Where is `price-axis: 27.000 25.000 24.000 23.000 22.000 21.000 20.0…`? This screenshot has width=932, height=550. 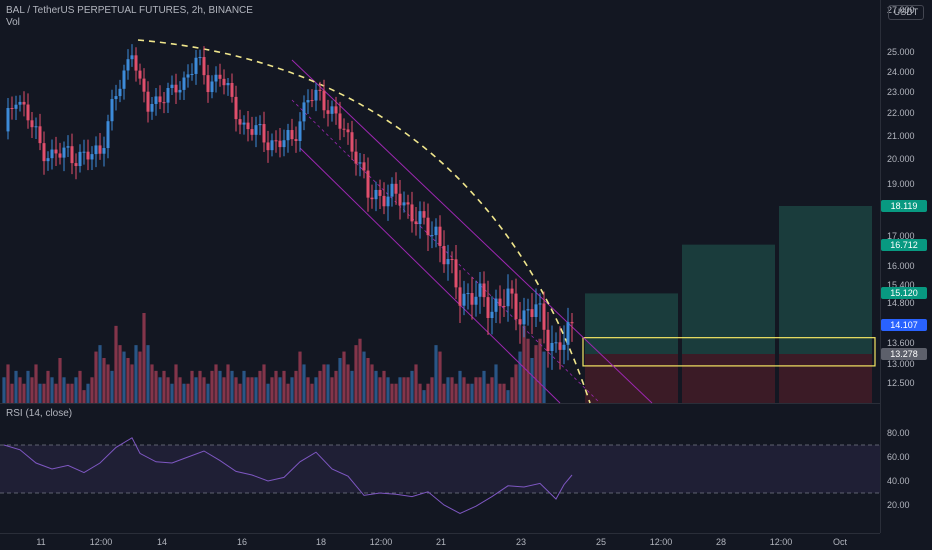 price-axis: 27.000 25.000 24.000 23.000 22.000 21.000 20.0… is located at coordinates (901, 196).